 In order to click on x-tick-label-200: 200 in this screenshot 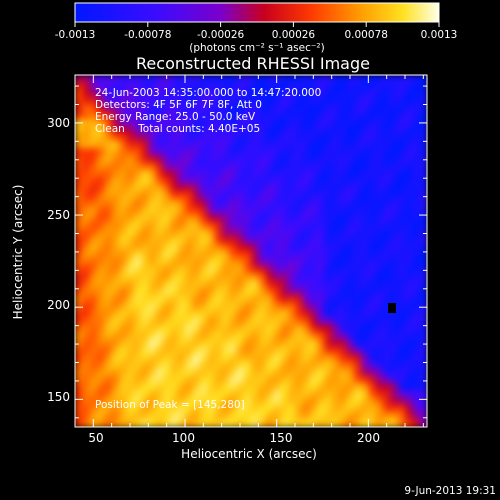, I will do `click(368, 438)`.